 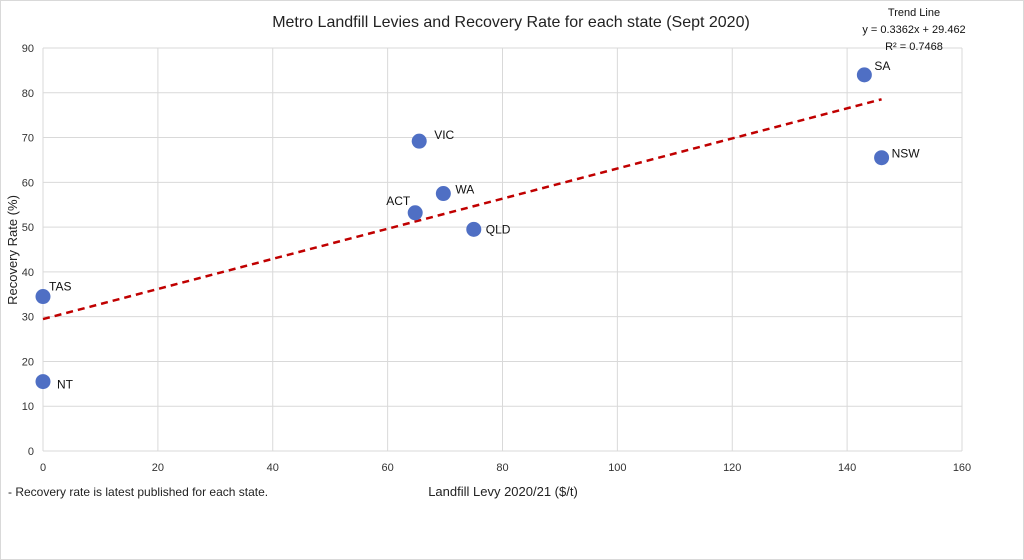 What do you see at coordinates (28, 228) in the screenshot?
I see `y-tick-label: 50` at bounding box center [28, 228].